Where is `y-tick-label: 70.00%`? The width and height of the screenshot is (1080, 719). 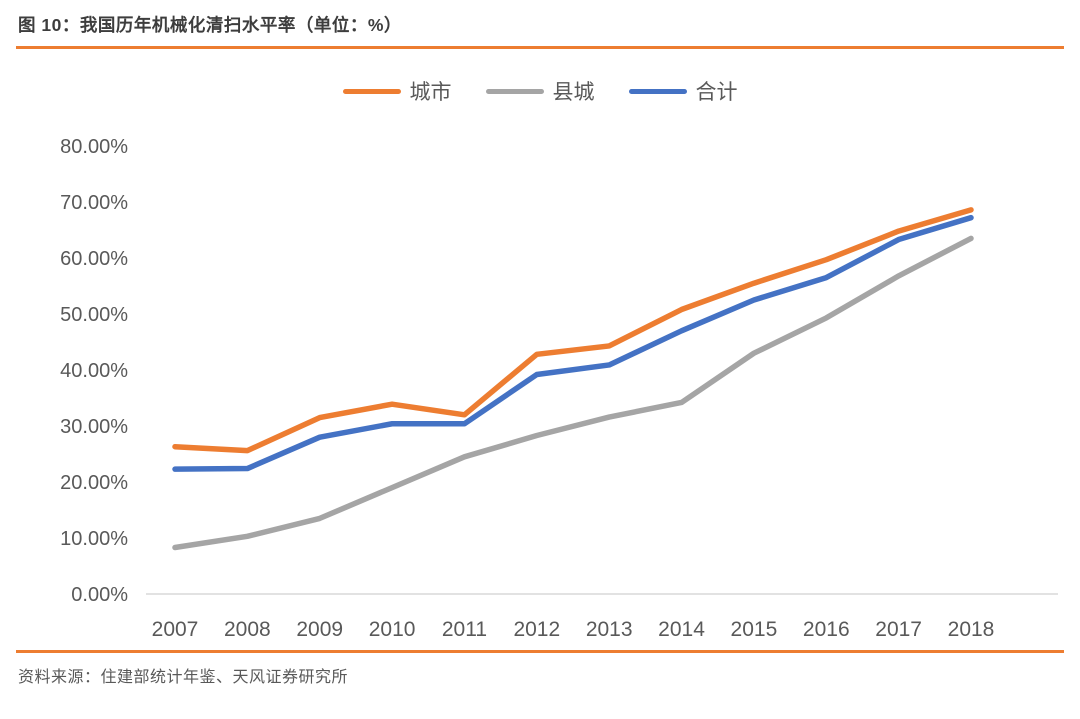 y-tick-label: 70.00% is located at coordinates (94, 203).